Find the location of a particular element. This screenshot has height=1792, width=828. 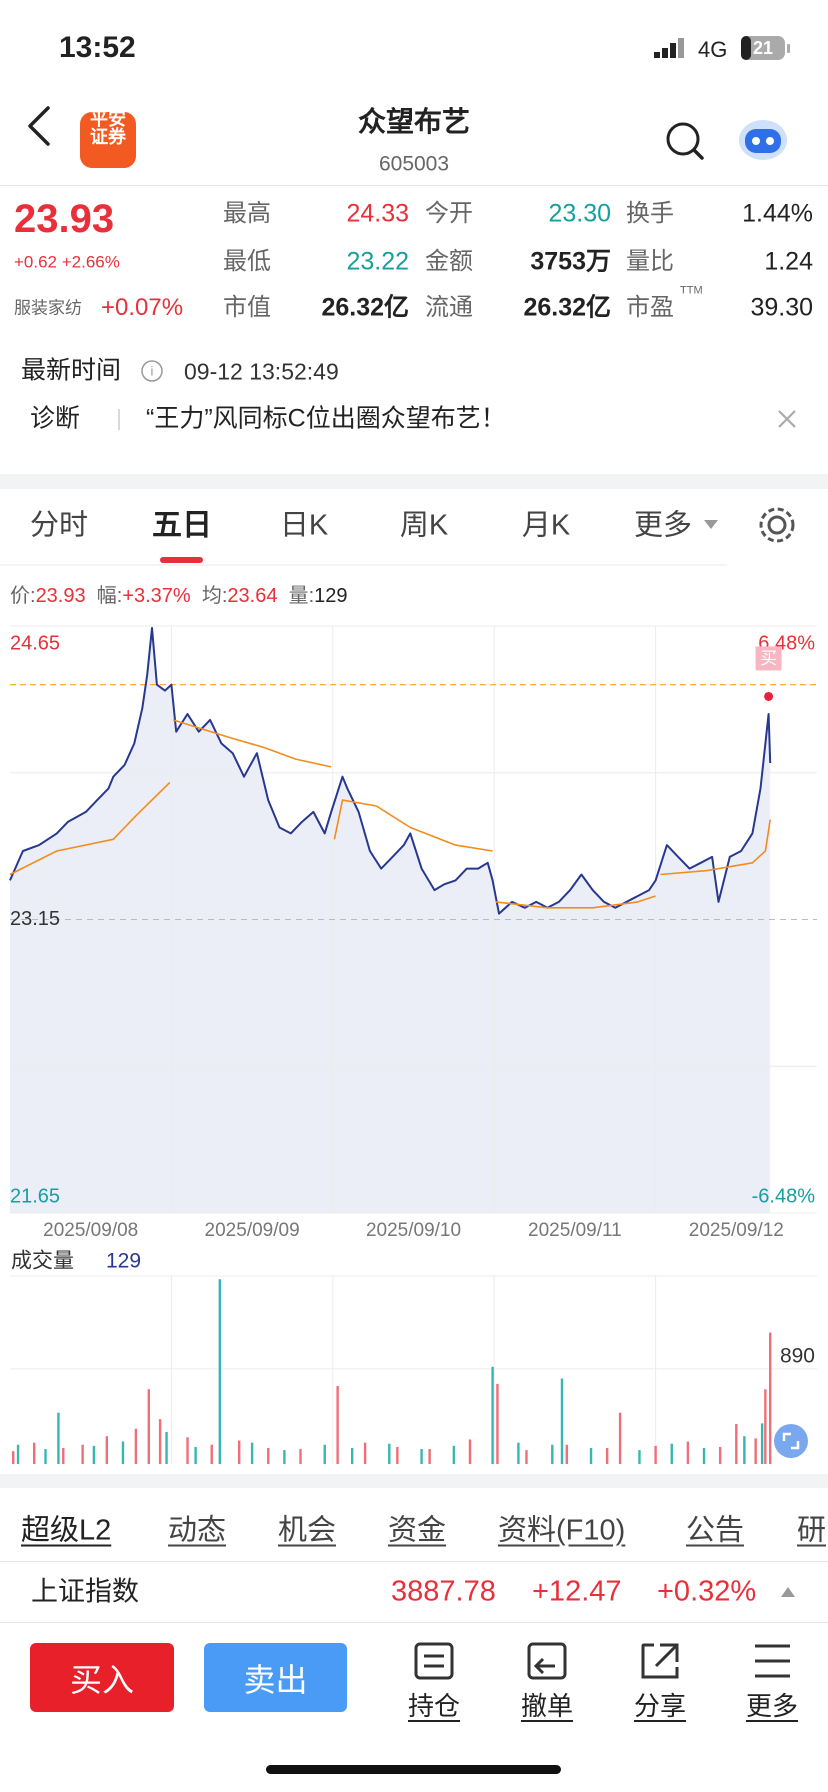

subtab: 资金 is located at coordinates (417, 1530).